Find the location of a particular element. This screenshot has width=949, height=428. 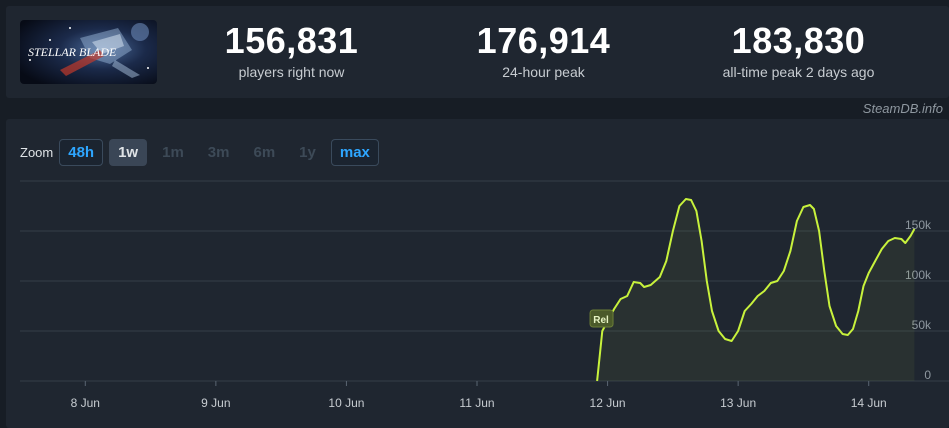

game-thumbnail: STELLAR BLADE is located at coordinates (88, 52).